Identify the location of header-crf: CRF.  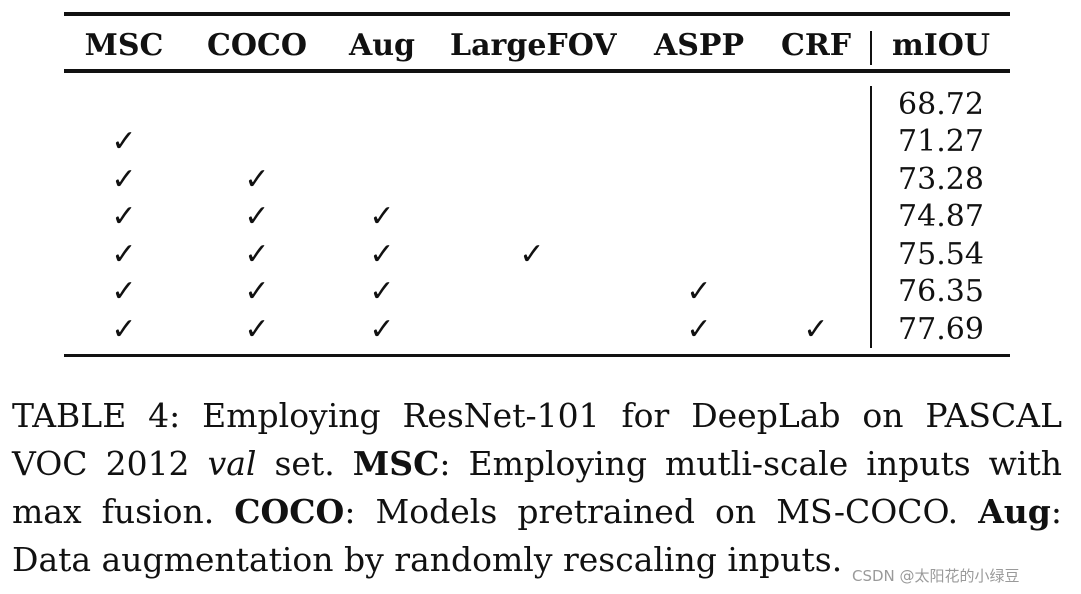
(816, 45).